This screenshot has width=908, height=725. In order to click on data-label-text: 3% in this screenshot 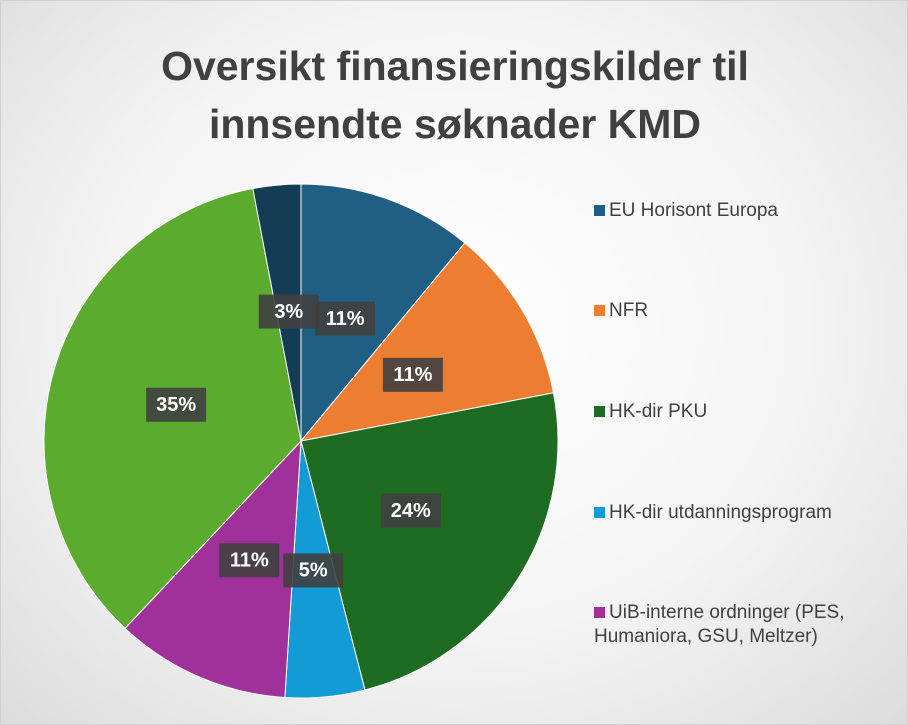, I will do `click(288, 312)`.